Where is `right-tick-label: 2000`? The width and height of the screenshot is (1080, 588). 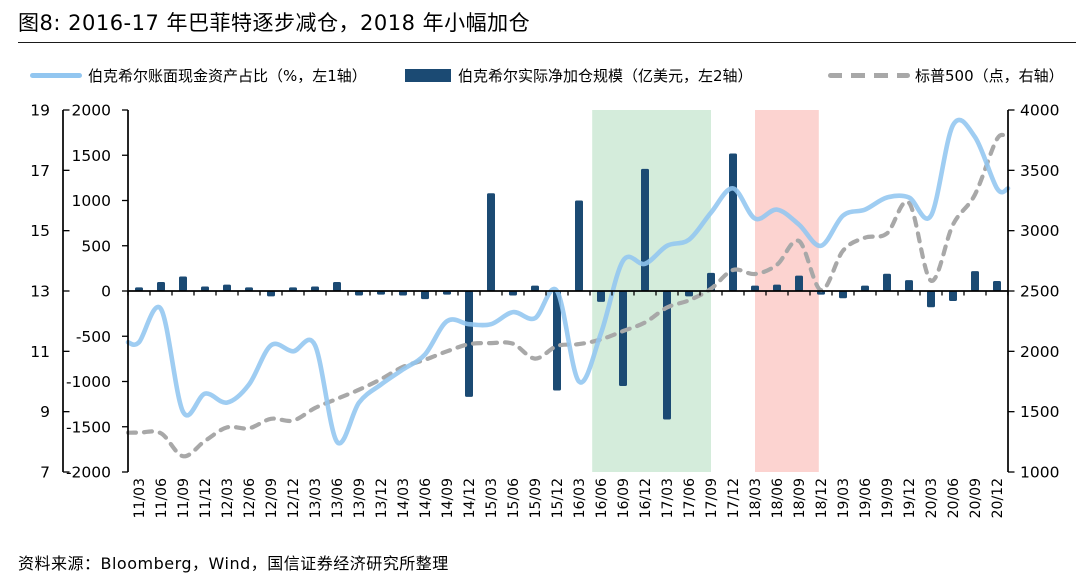 right-tick-label: 2000 is located at coordinates (1039, 352).